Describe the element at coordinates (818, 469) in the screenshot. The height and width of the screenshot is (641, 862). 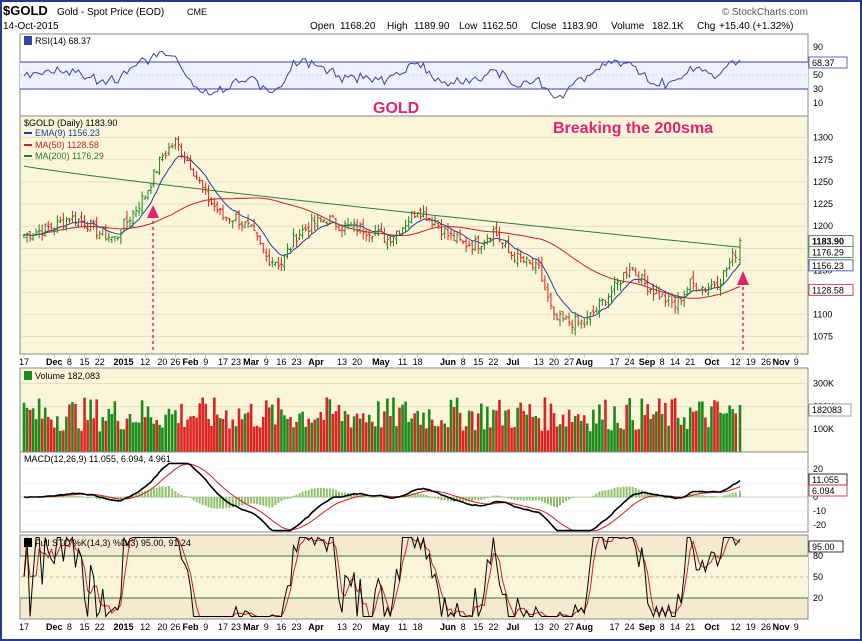
I see `macd-tick: 20` at that location.